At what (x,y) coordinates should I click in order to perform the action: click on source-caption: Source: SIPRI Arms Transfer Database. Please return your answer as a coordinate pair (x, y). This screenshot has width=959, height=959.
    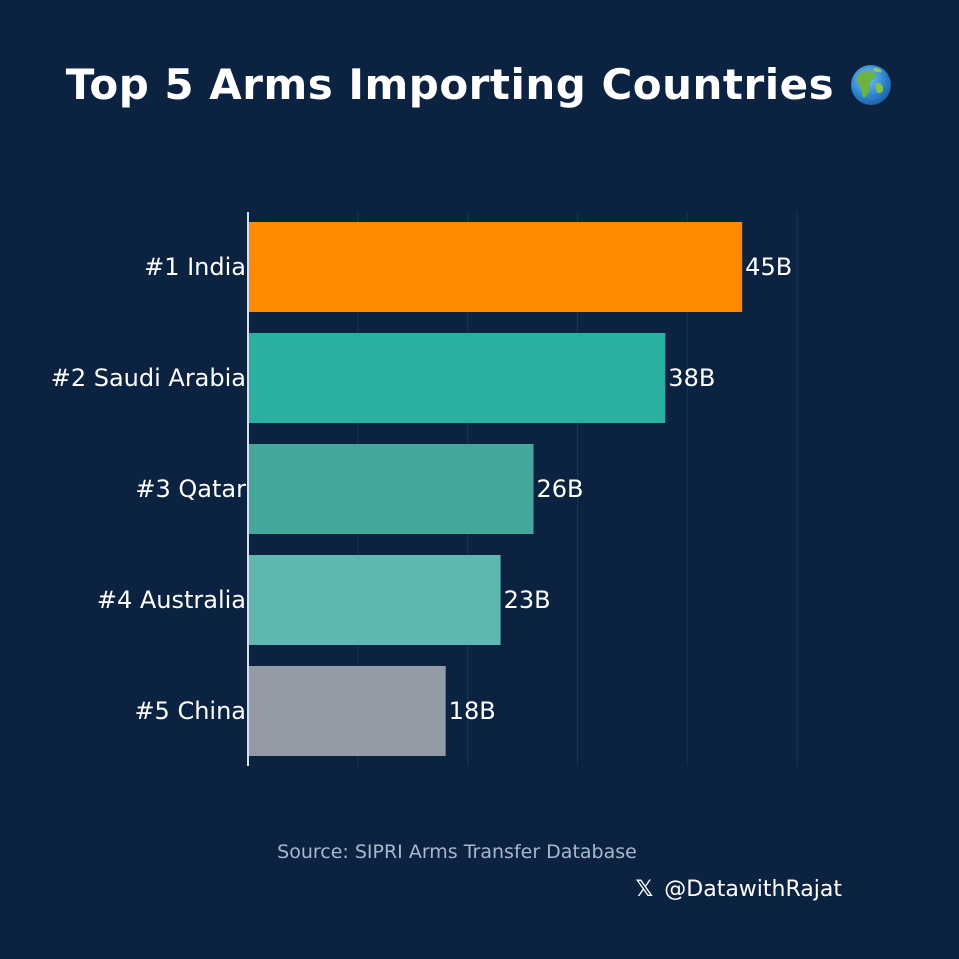
    Looking at the image, I should click on (457, 852).